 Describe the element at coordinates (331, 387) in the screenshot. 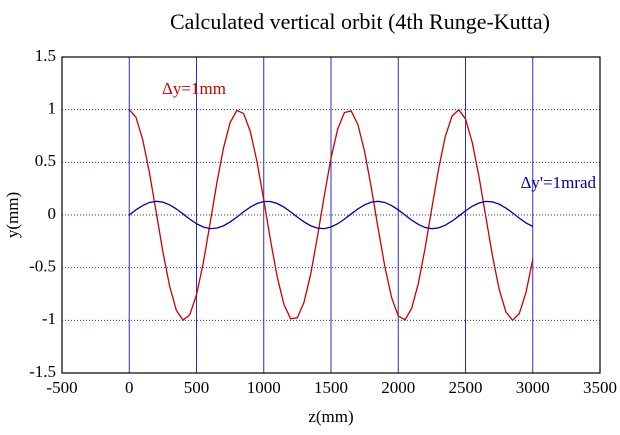

I see `x-tick-label: 1500` at that location.